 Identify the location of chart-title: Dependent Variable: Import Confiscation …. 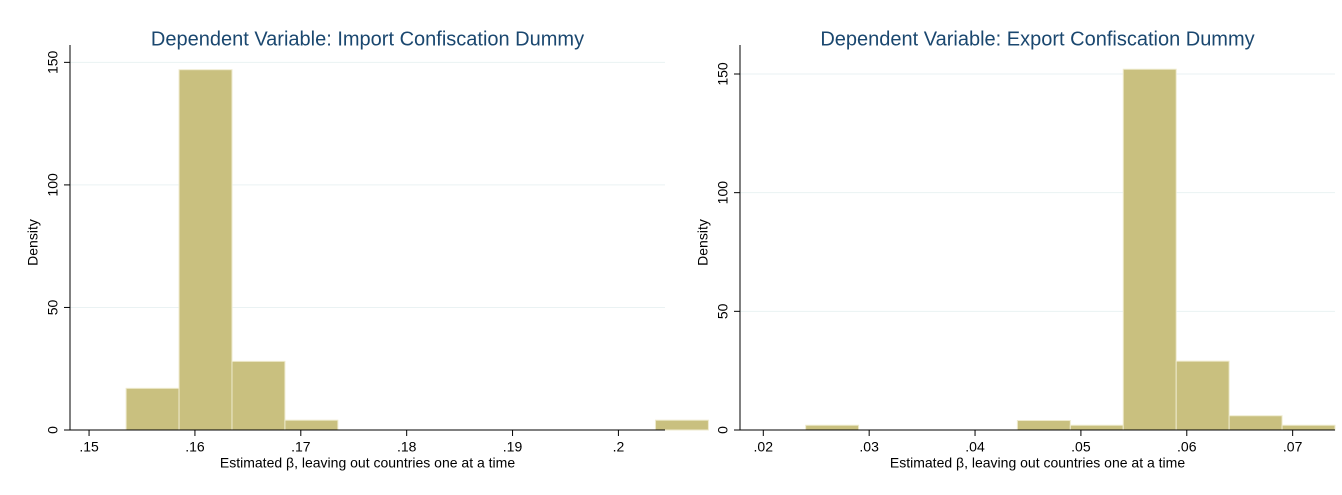
(367, 39).